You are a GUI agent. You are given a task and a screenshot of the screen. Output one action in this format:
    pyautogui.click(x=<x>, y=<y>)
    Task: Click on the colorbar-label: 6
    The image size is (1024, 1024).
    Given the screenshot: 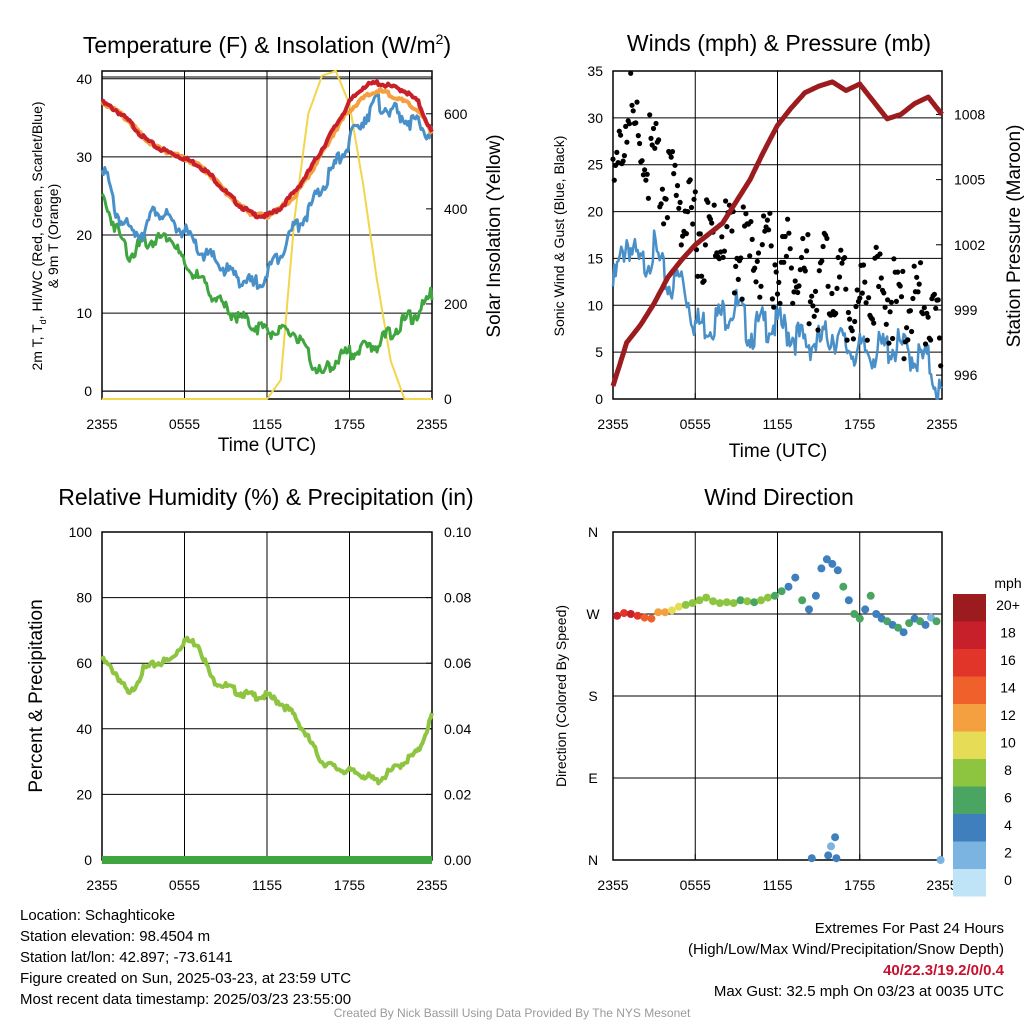 What is the action you would take?
    pyautogui.click(x=1008, y=798)
    